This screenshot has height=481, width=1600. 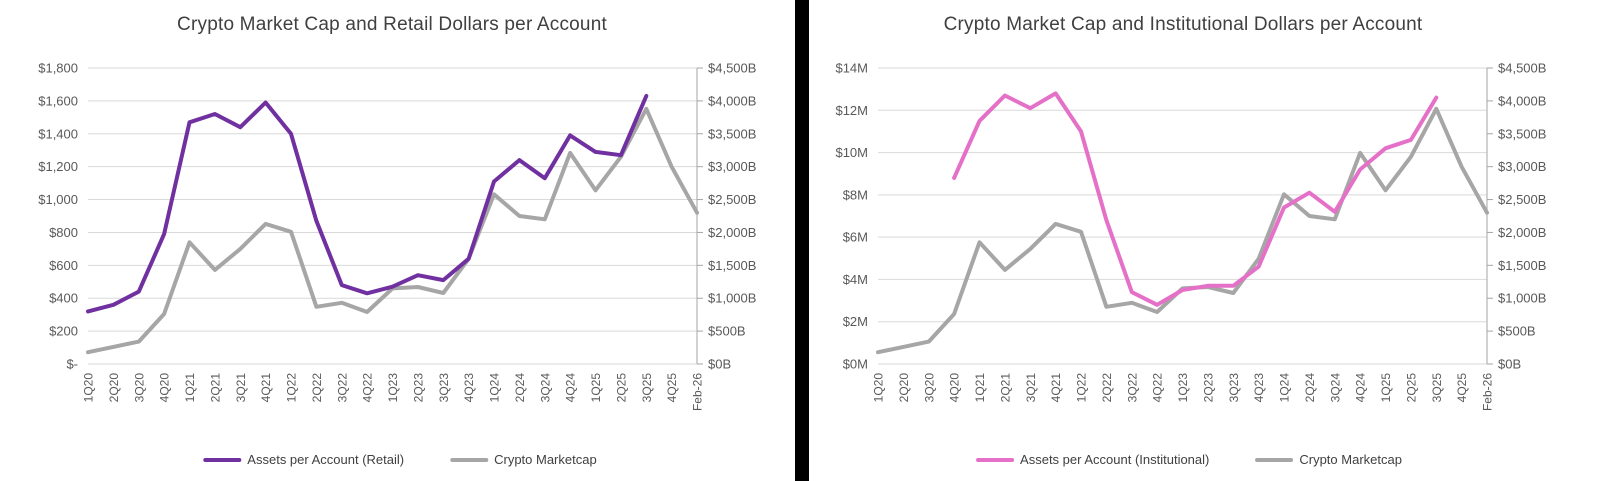 What do you see at coordinates (802, 240) in the screenshot?
I see `panel-divider` at bounding box center [802, 240].